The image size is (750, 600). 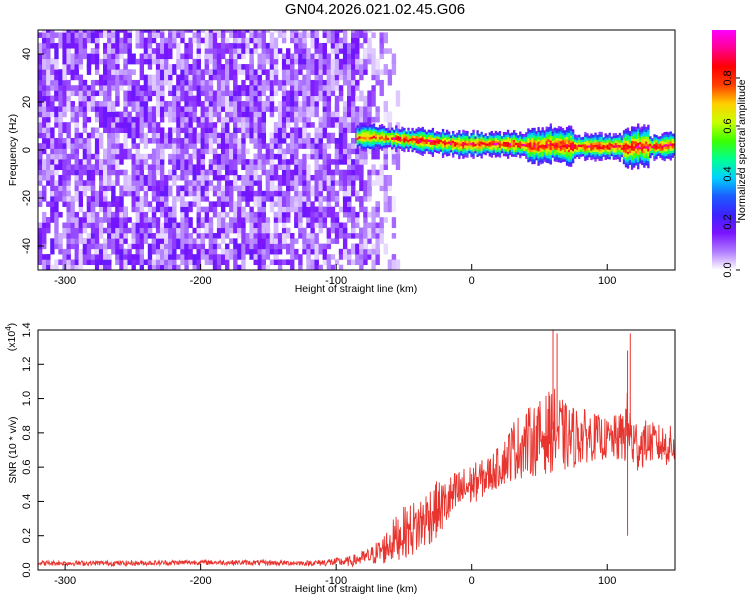 I want to click on snr-x-axis: -300 -200 -100 0 100, so click(x=335, y=575).